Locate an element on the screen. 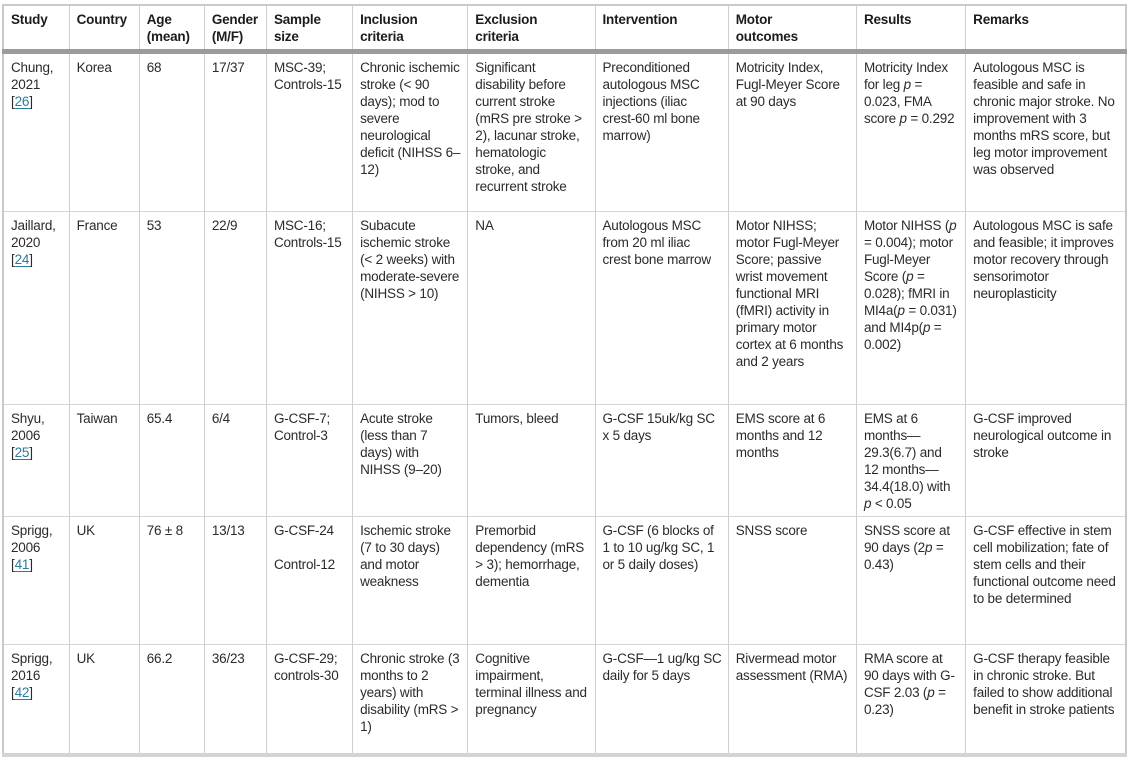 This screenshot has height=765, width=1129. citation-number: 26 is located at coordinates (22, 101).